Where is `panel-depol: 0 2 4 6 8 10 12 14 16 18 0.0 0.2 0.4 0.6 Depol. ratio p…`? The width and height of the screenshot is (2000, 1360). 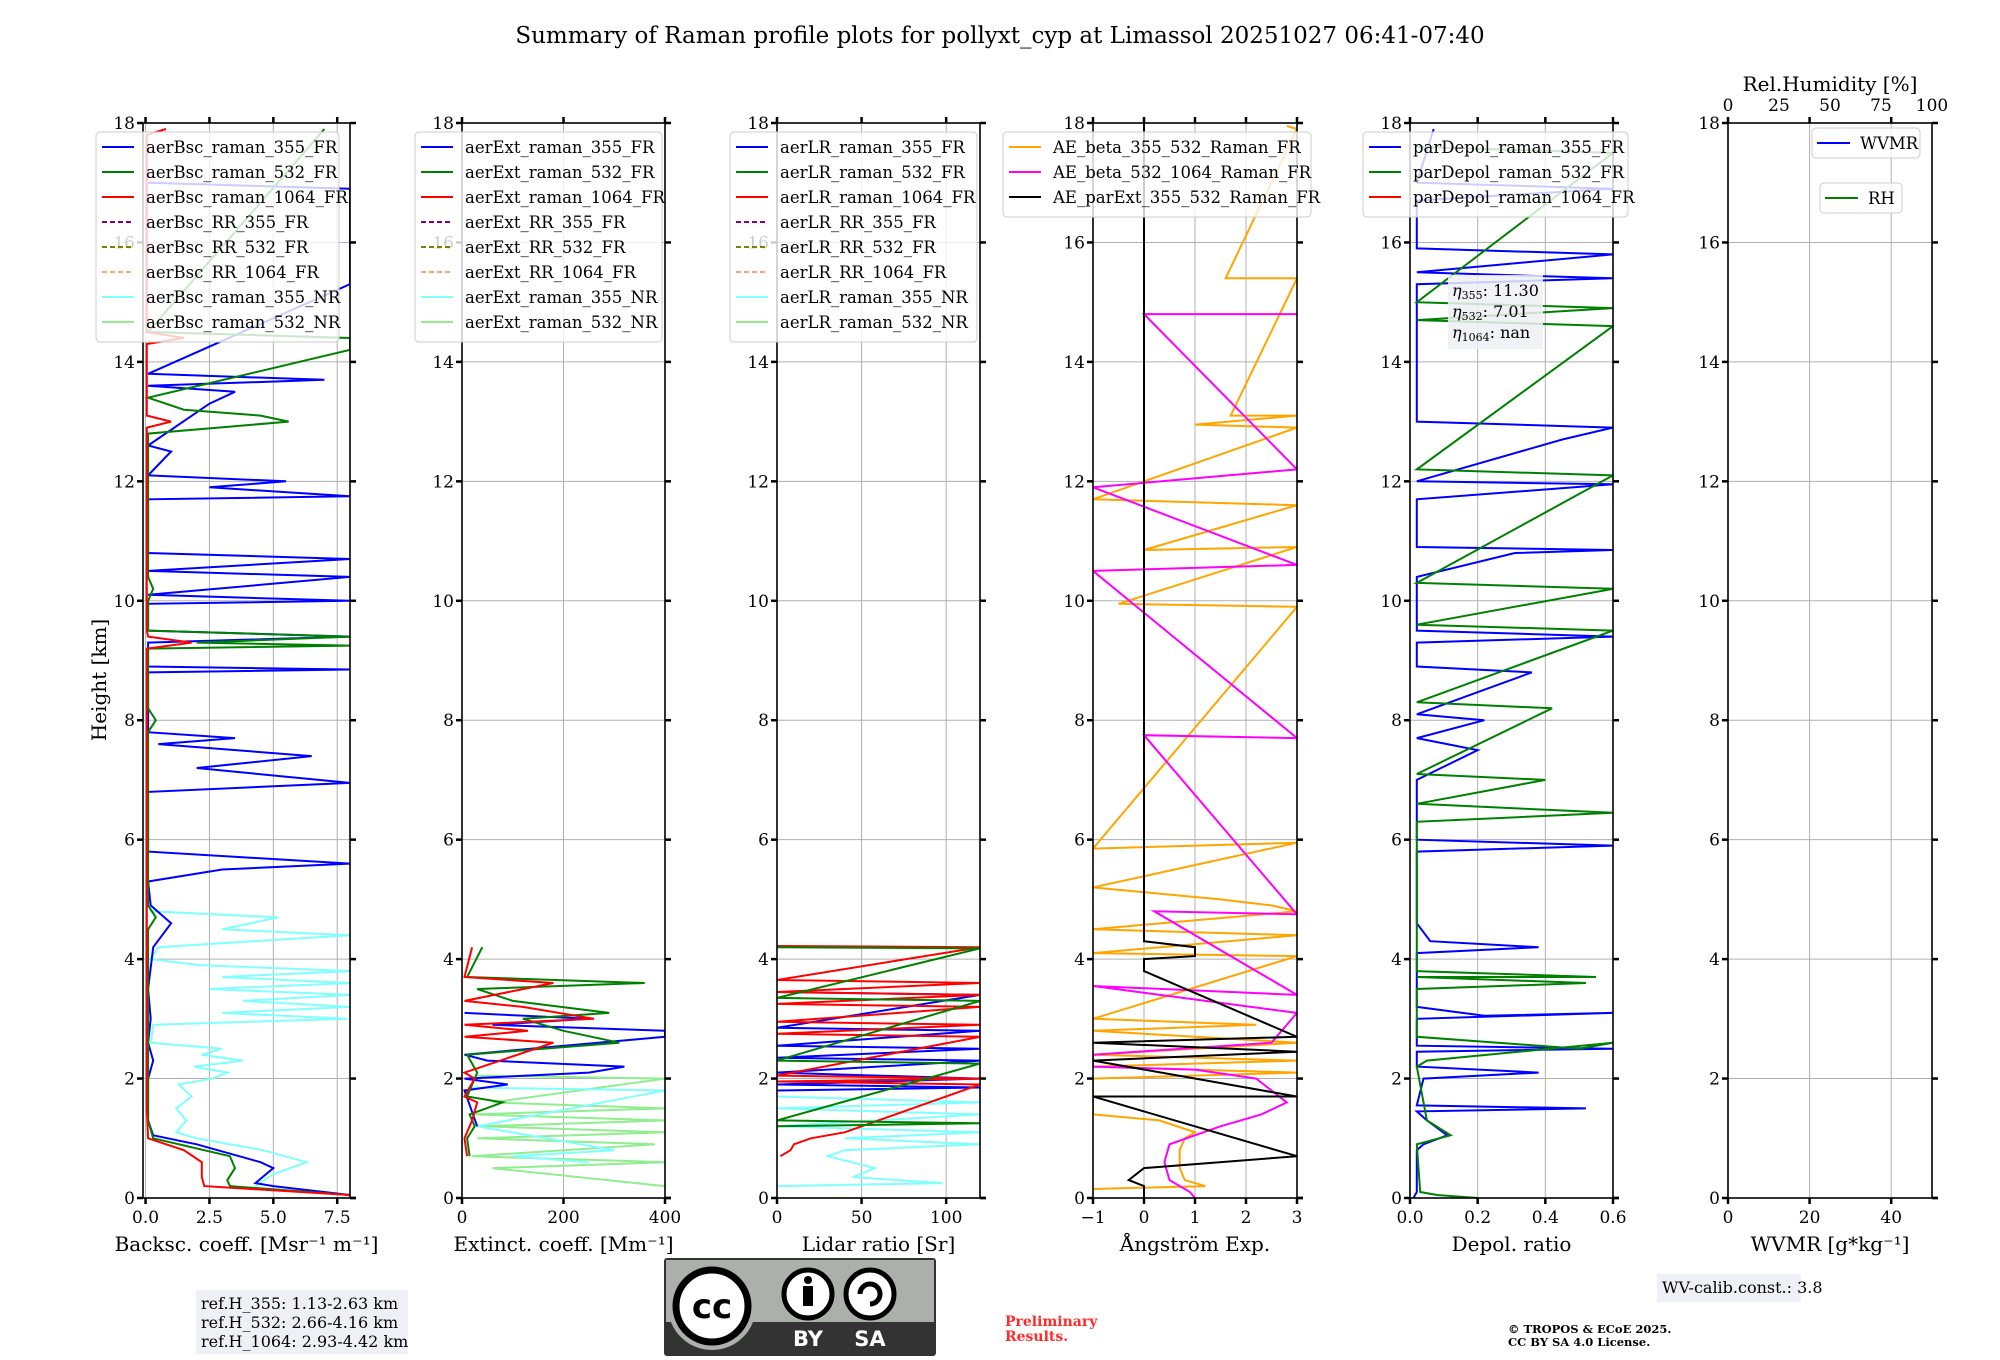 panel-depol: 0 2 4 6 8 10 12 14 16 18 0.0 0.2 0.4 0.6 Depol. ratio p… is located at coordinates (1498, 685).